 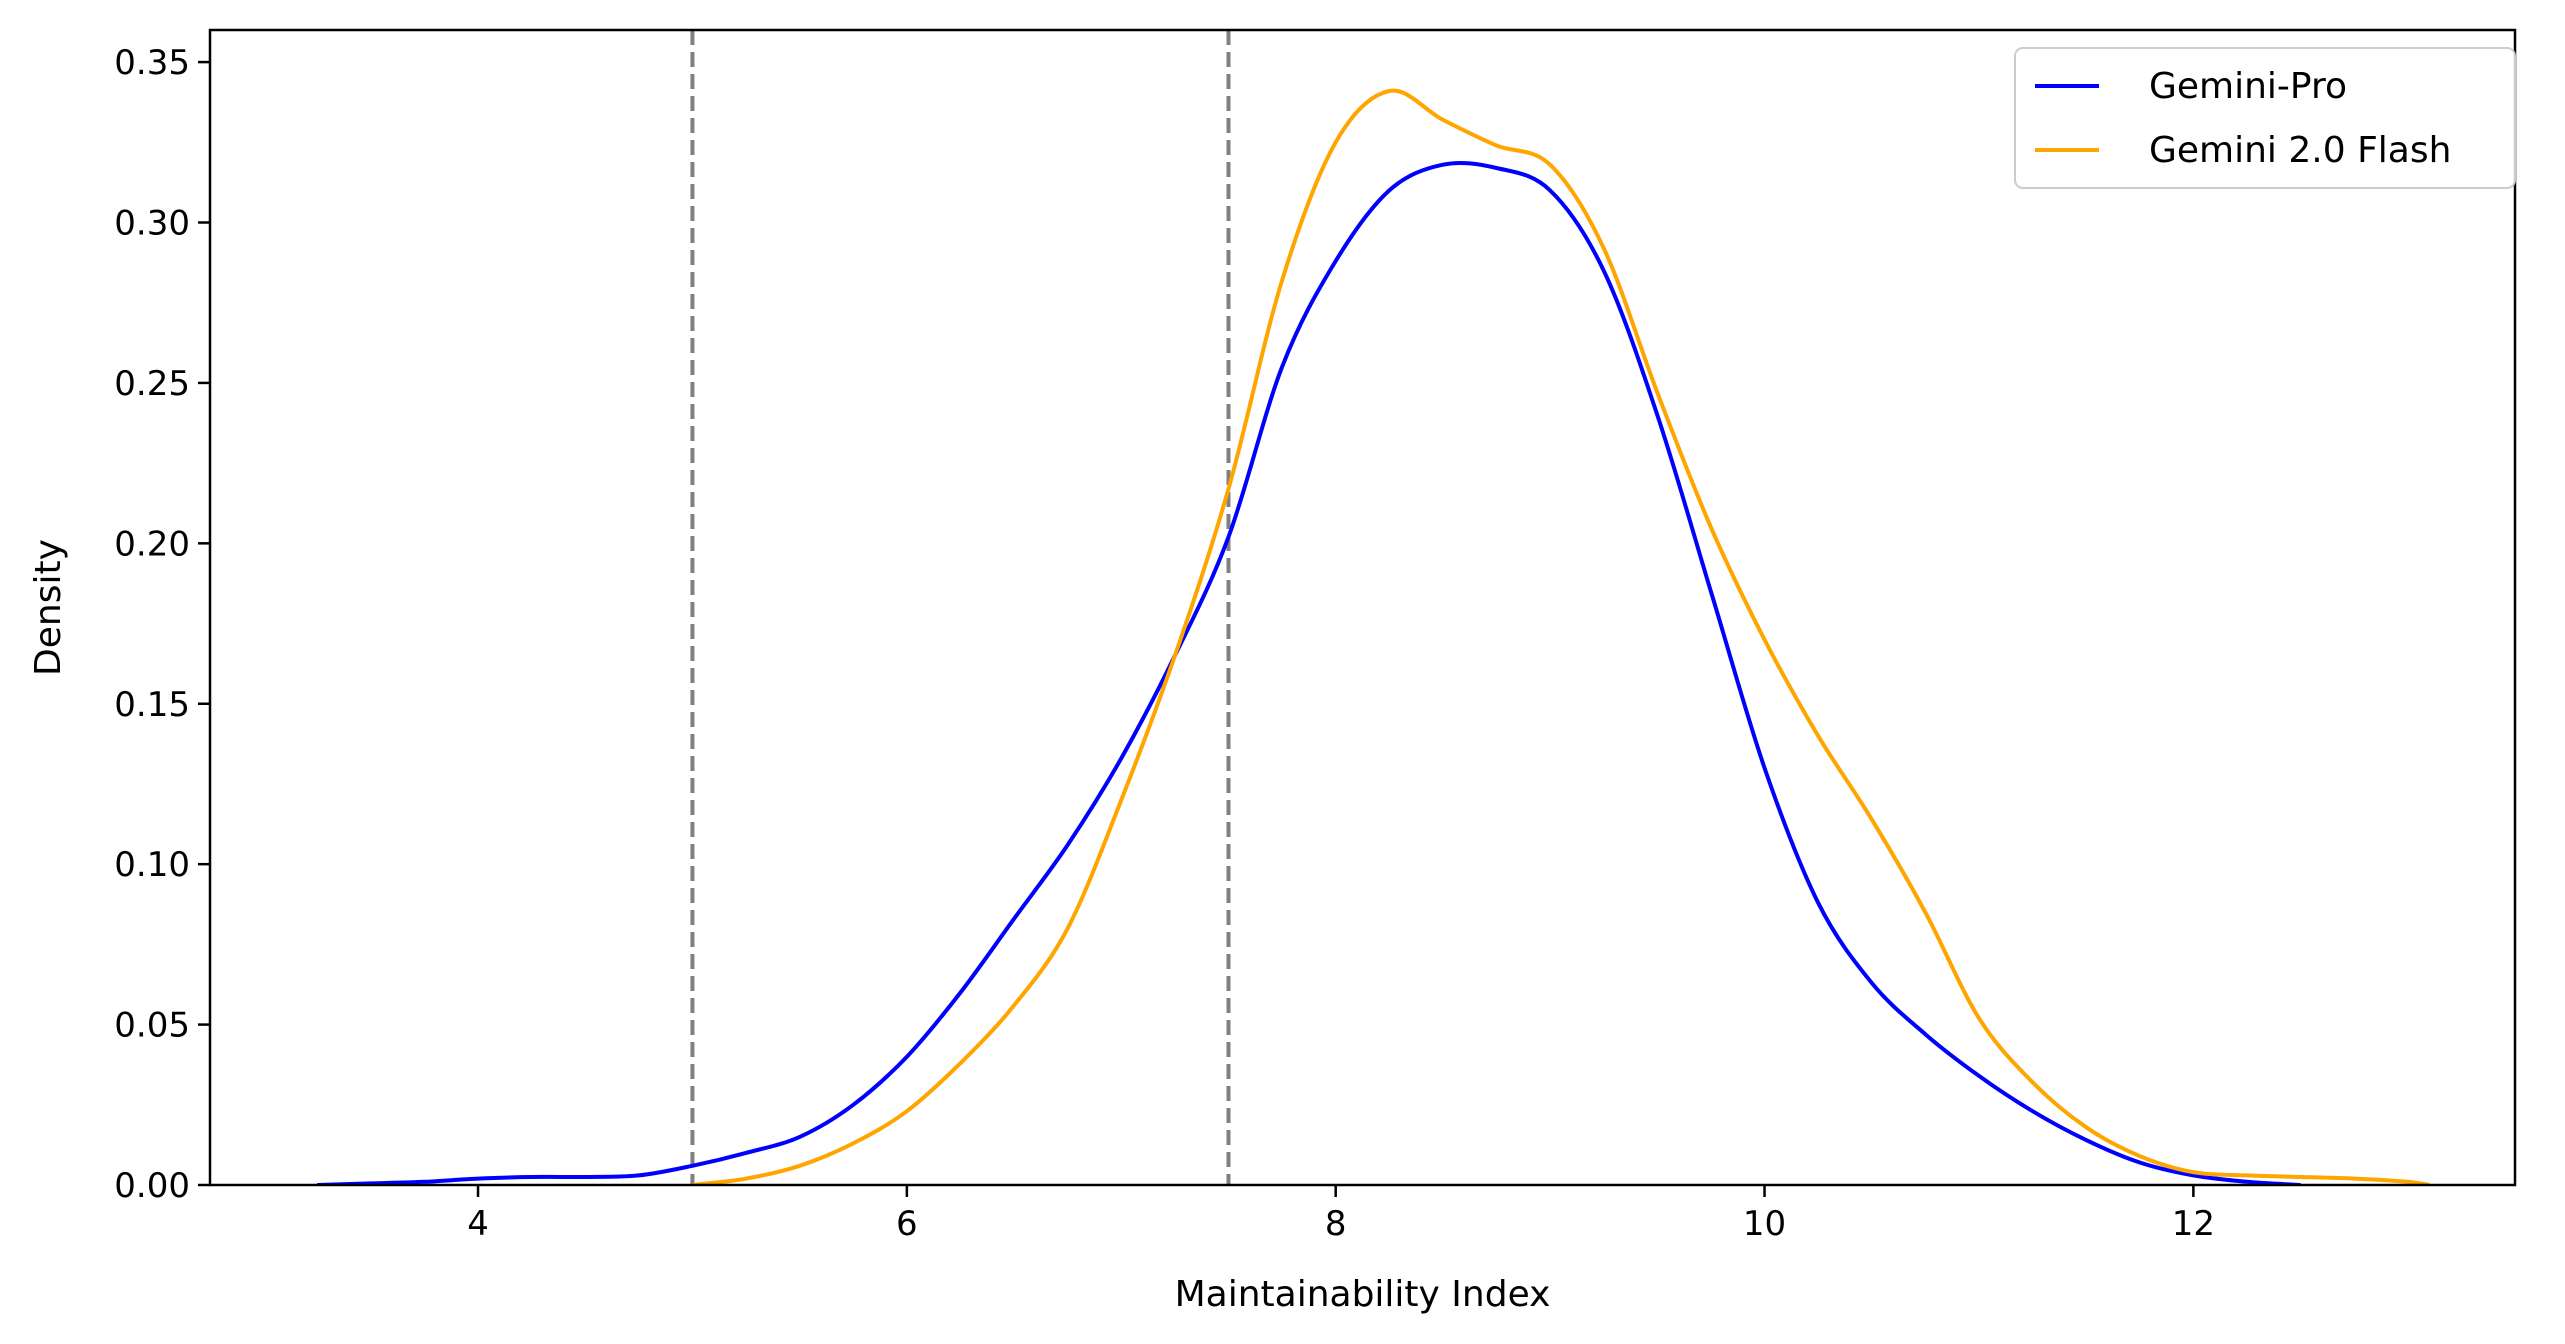 What do you see at coordinates (152, 224) in the screenshot?
I see `y-tick-label: 0.30` at bounding box center [152, 224].